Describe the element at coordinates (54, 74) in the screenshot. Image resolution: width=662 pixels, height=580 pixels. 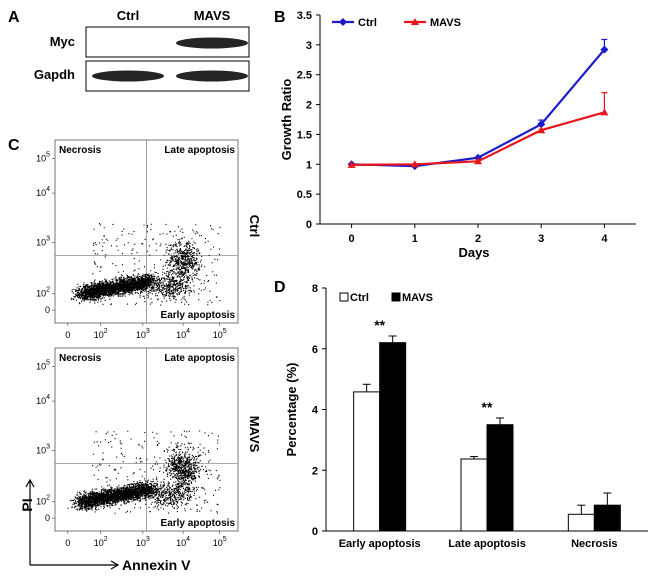
I see `blot-row-label-gapdh: Gapdh` at that location.